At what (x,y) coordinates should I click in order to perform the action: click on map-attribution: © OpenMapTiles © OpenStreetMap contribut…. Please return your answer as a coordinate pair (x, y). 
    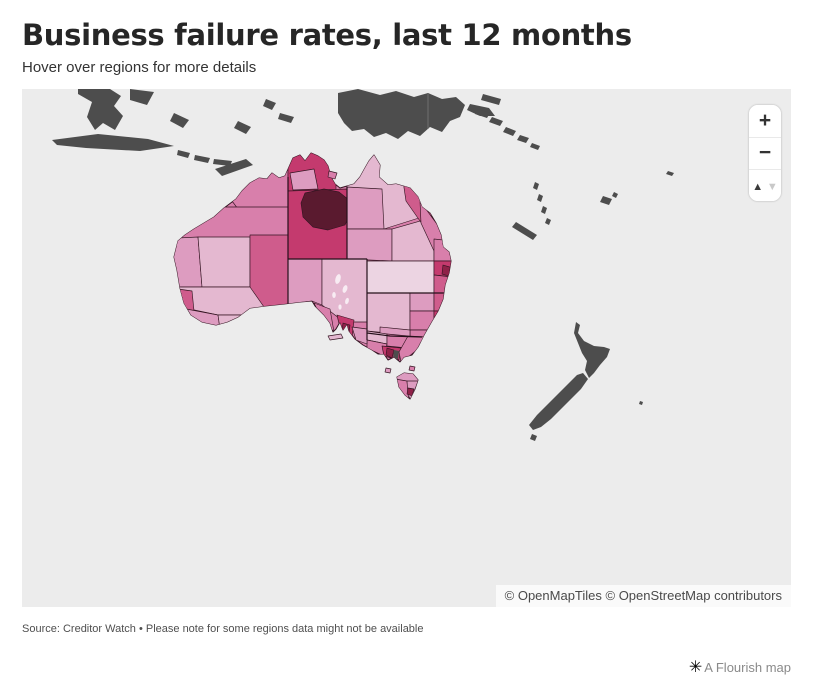
    Looking at the image, I should click on (643, 595).